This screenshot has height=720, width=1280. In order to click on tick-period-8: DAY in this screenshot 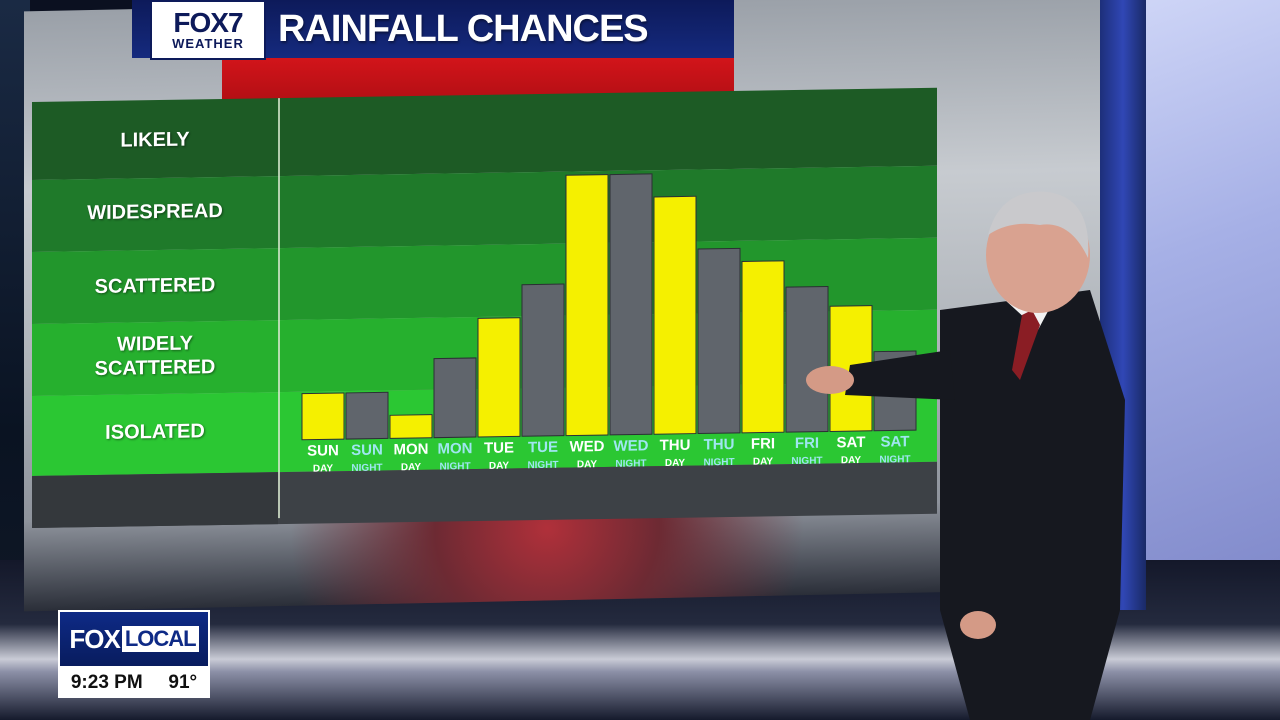, I will do `click(675, 463)`.